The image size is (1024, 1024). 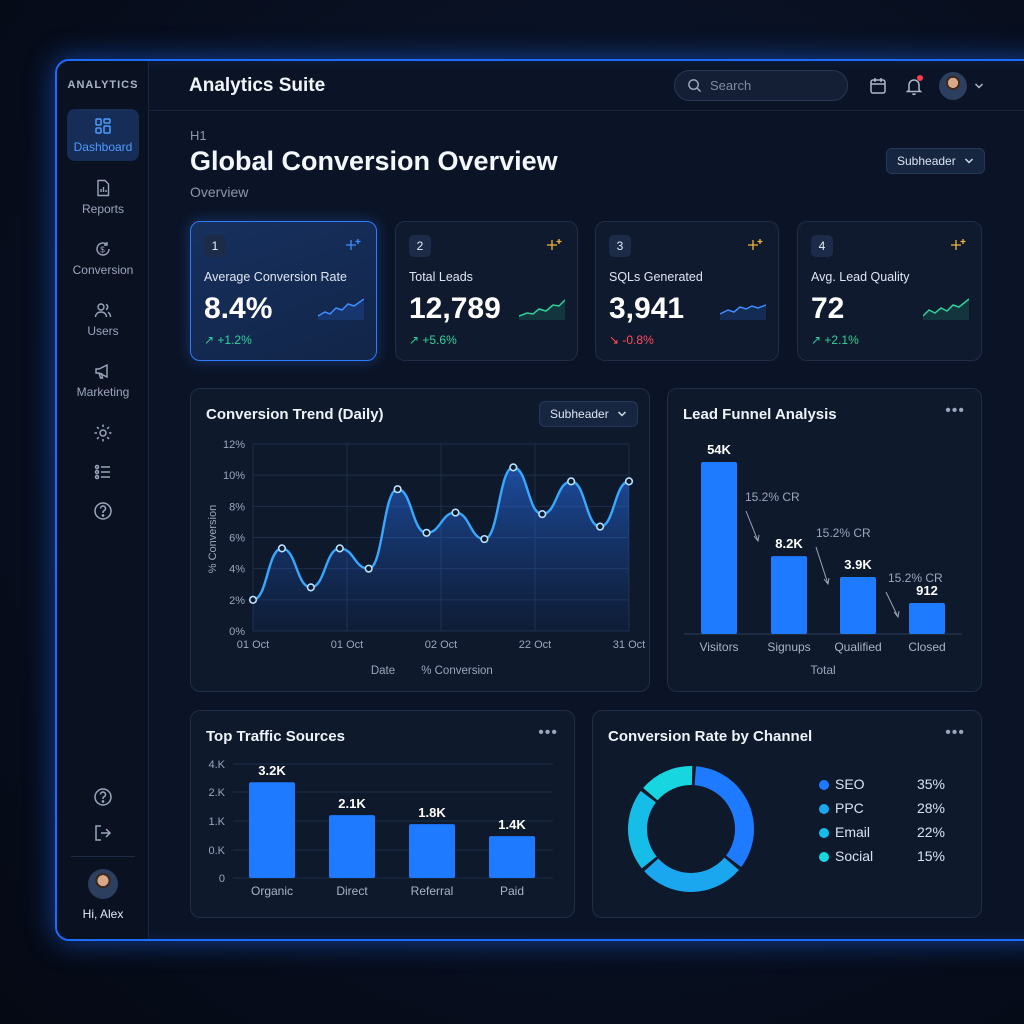 I want to click on sidebar-item-marketing: Marketing, so click(x=103, y=380).